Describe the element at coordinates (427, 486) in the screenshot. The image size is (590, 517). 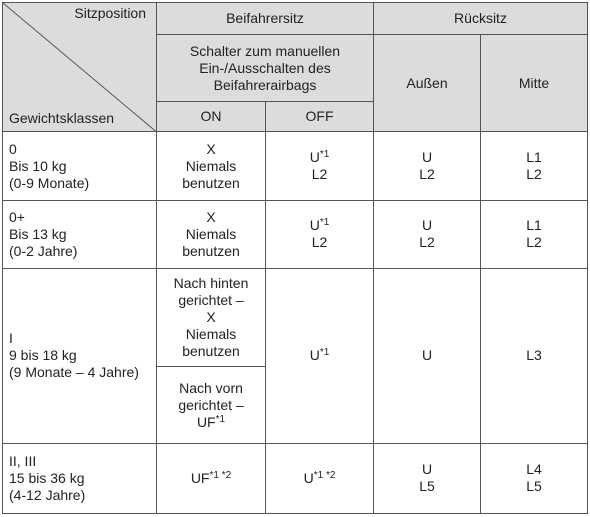
I see `aussen-line: L5` at that location.